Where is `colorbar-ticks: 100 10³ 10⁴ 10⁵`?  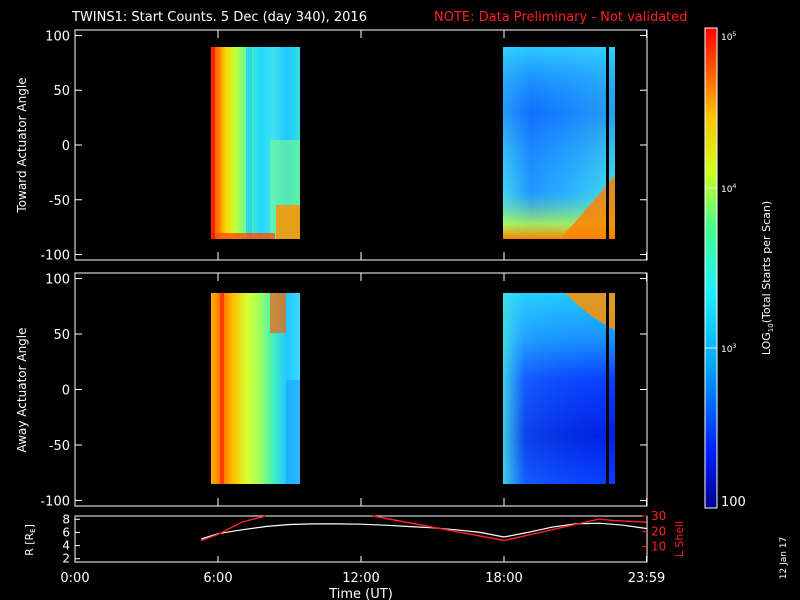
colorbar-ticks: 100 10³ 10⁴ 10⁵ is located at coordinates (725, 268).